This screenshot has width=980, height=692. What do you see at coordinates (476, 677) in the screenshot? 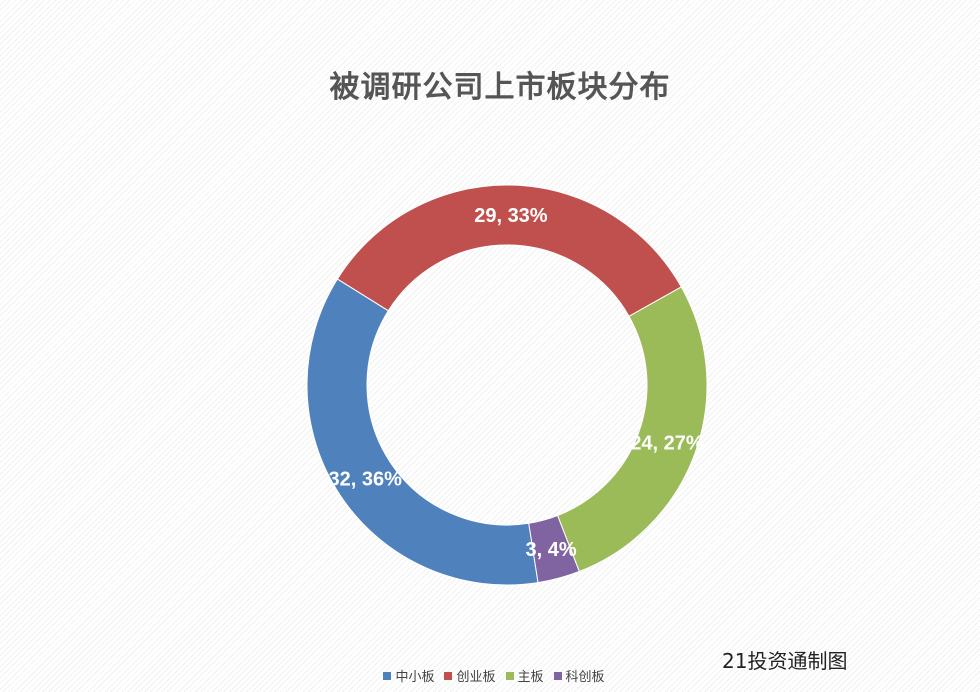
I see `legend-label: 创业板` at bounding box center [476, 677].